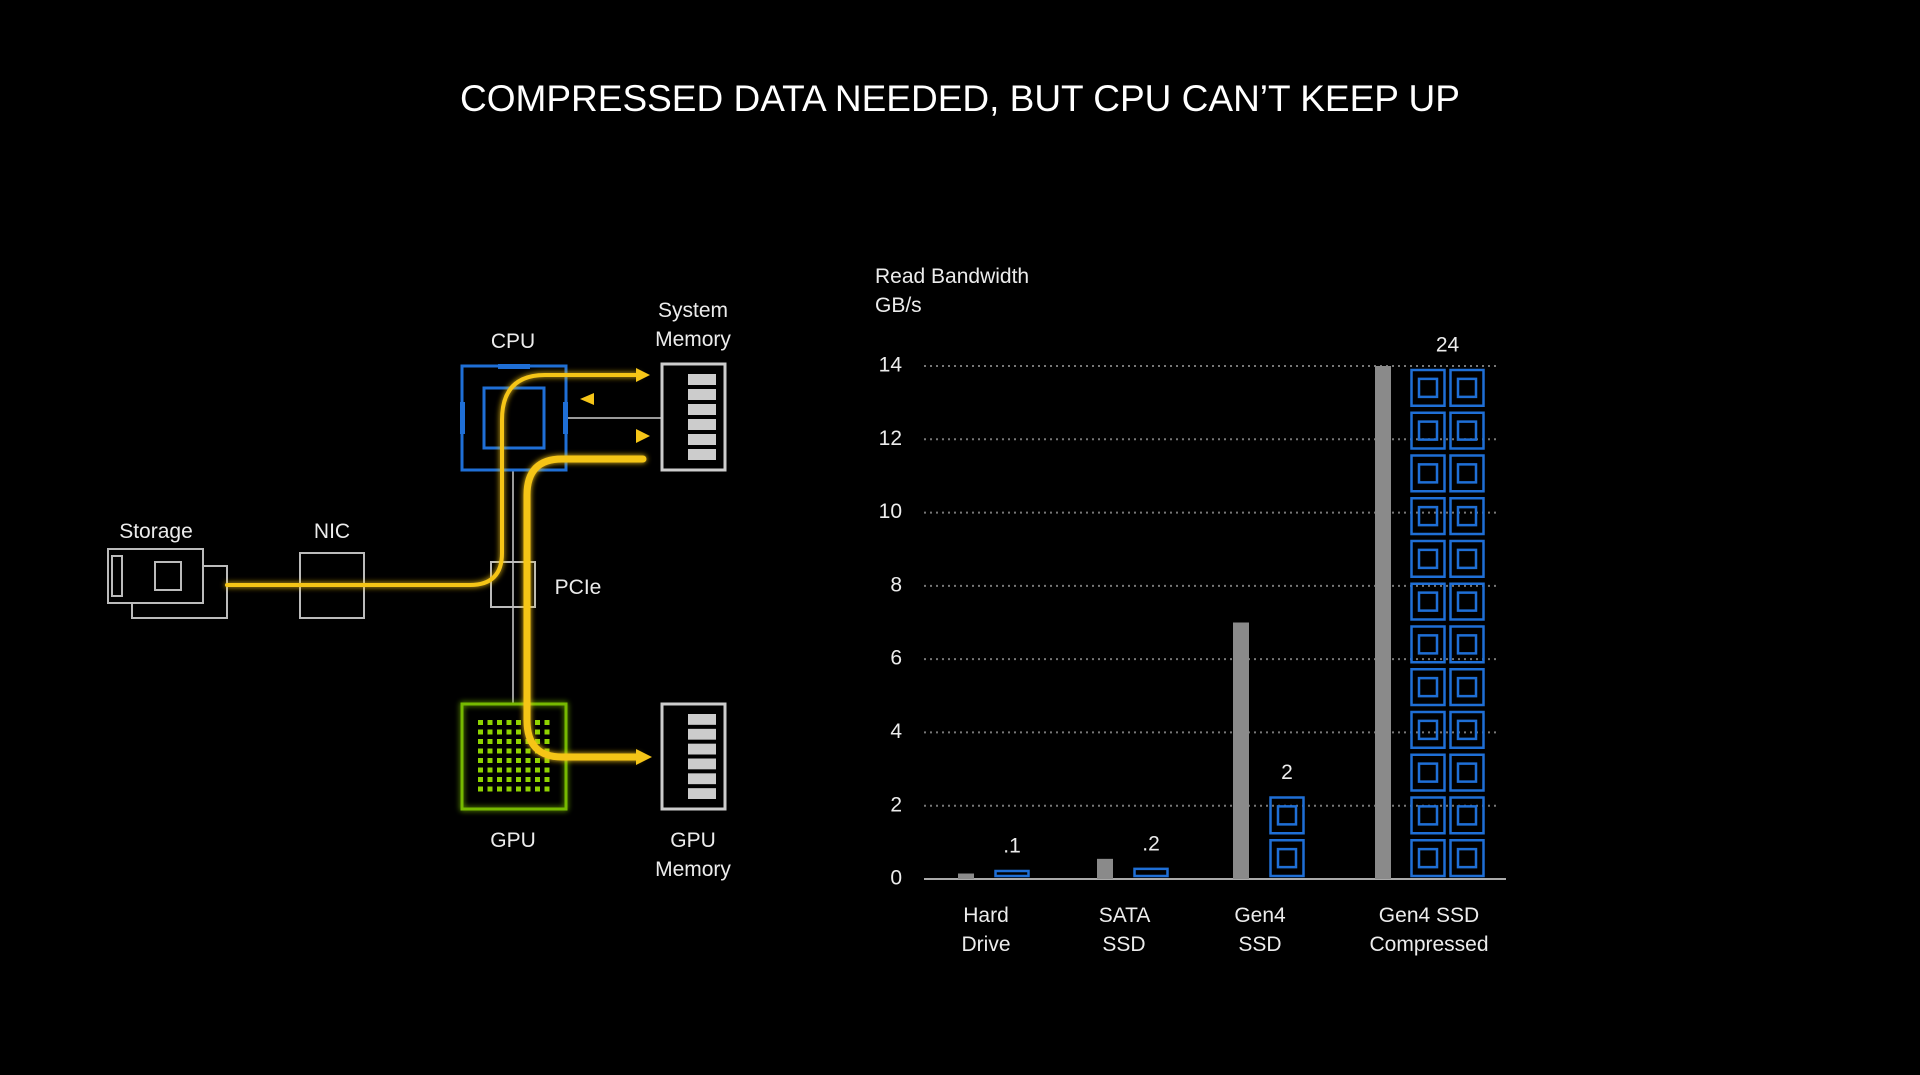  I want to click on node-label: PCIe, so click(578, 587).